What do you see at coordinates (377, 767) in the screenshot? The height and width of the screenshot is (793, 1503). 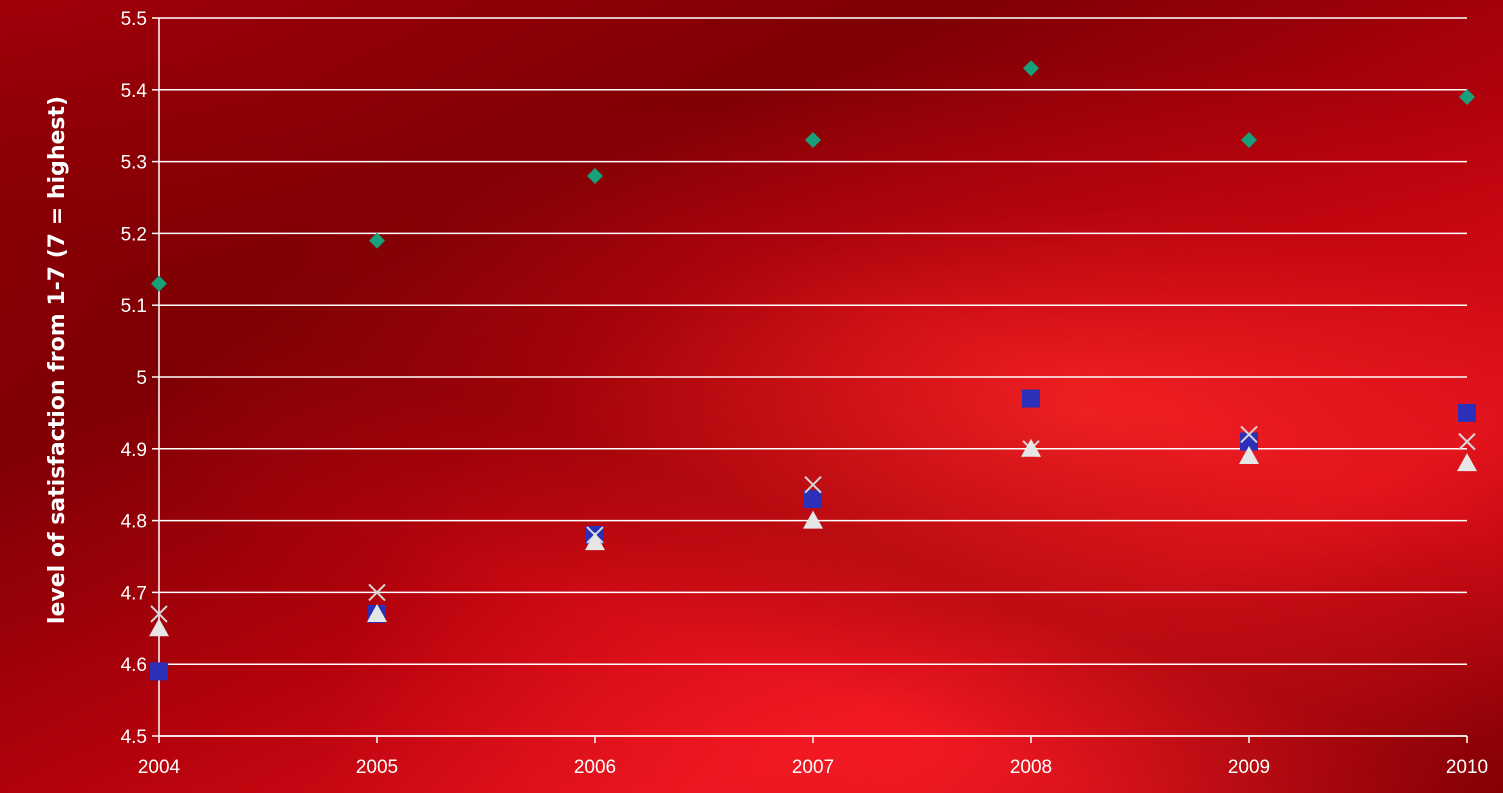 I see `x-tick-label: 2005` at bounding box center [377, 767].